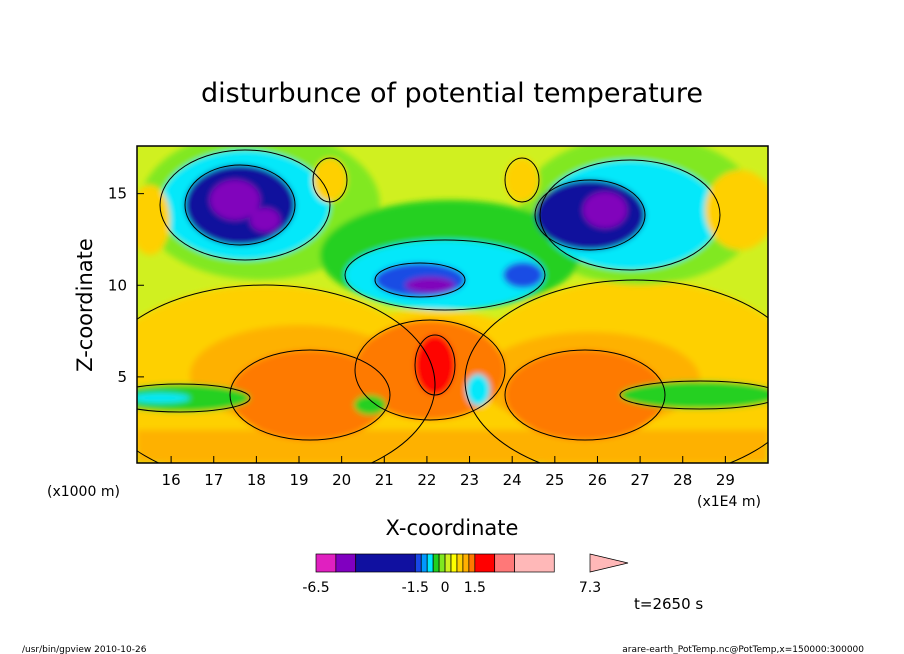 Image resolution: width=904 pixels, height=654 pixels. What do you see at coordinates (315, 588) in the screenshot?
I see `colorbar-label: -6.5` at bounding box center [315, 588].